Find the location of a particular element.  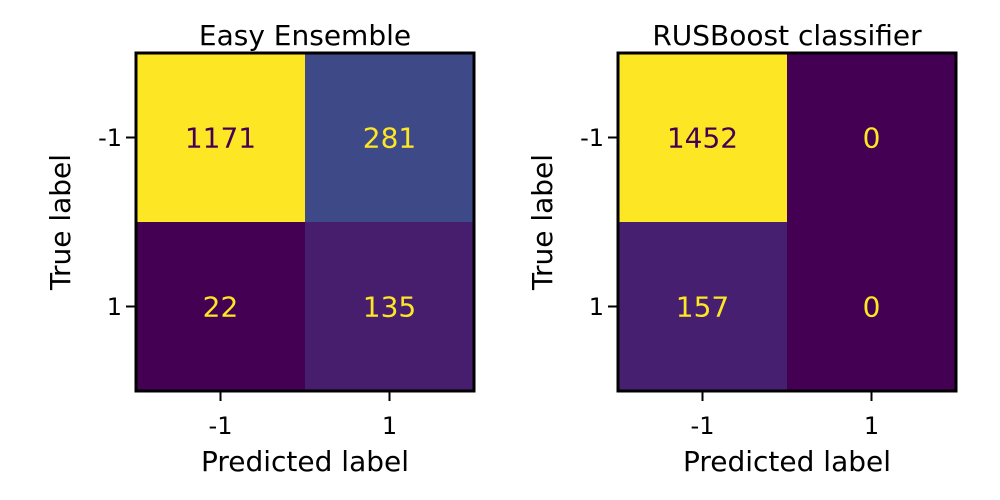

cell-value-label: 22 is located at coordinates (221, 307).